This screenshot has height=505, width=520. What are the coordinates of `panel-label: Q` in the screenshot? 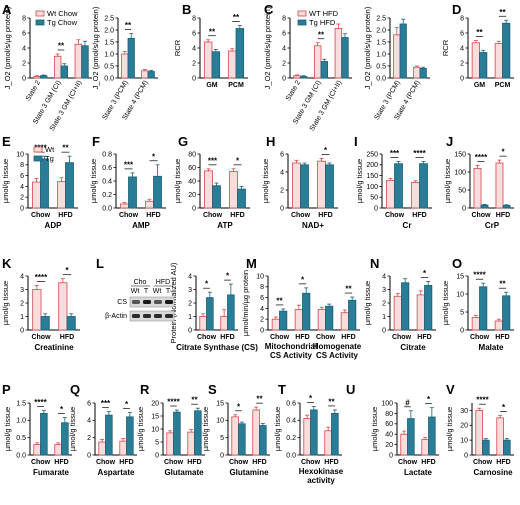 It's located at (75, 389).